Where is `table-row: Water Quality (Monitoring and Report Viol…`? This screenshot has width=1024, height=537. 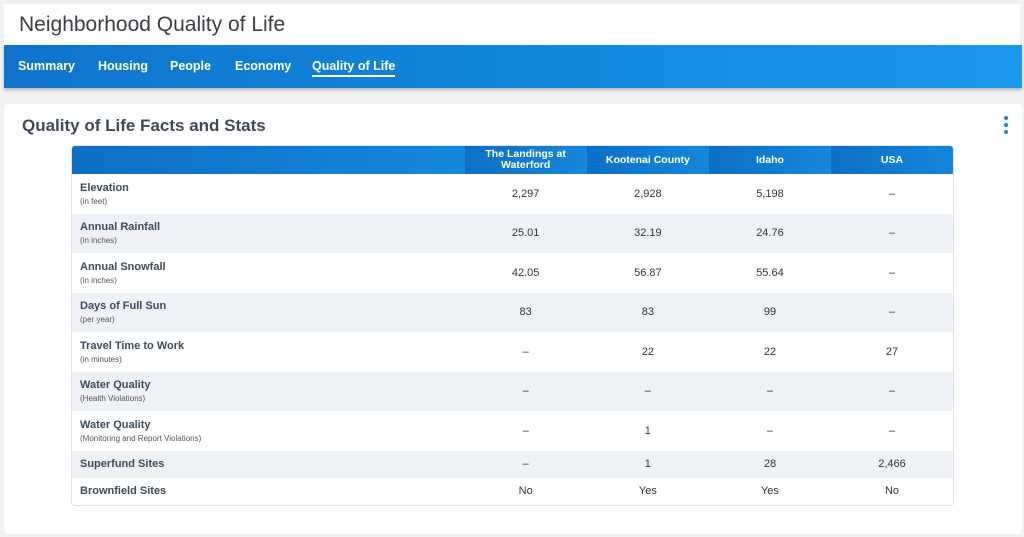 table-row: Water Quality (Monitoring and Report Viol… is located at coordinates (512, 431).